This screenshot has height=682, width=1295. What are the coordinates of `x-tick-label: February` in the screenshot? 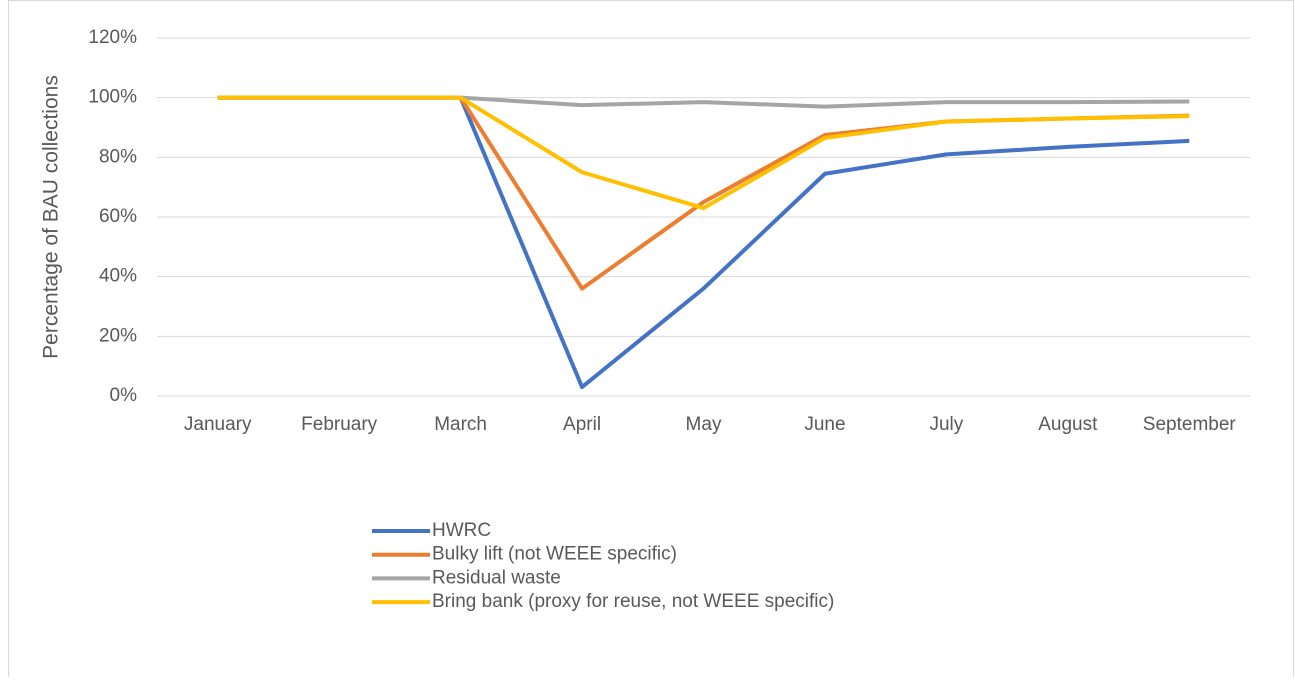 It's located at (339, 424).